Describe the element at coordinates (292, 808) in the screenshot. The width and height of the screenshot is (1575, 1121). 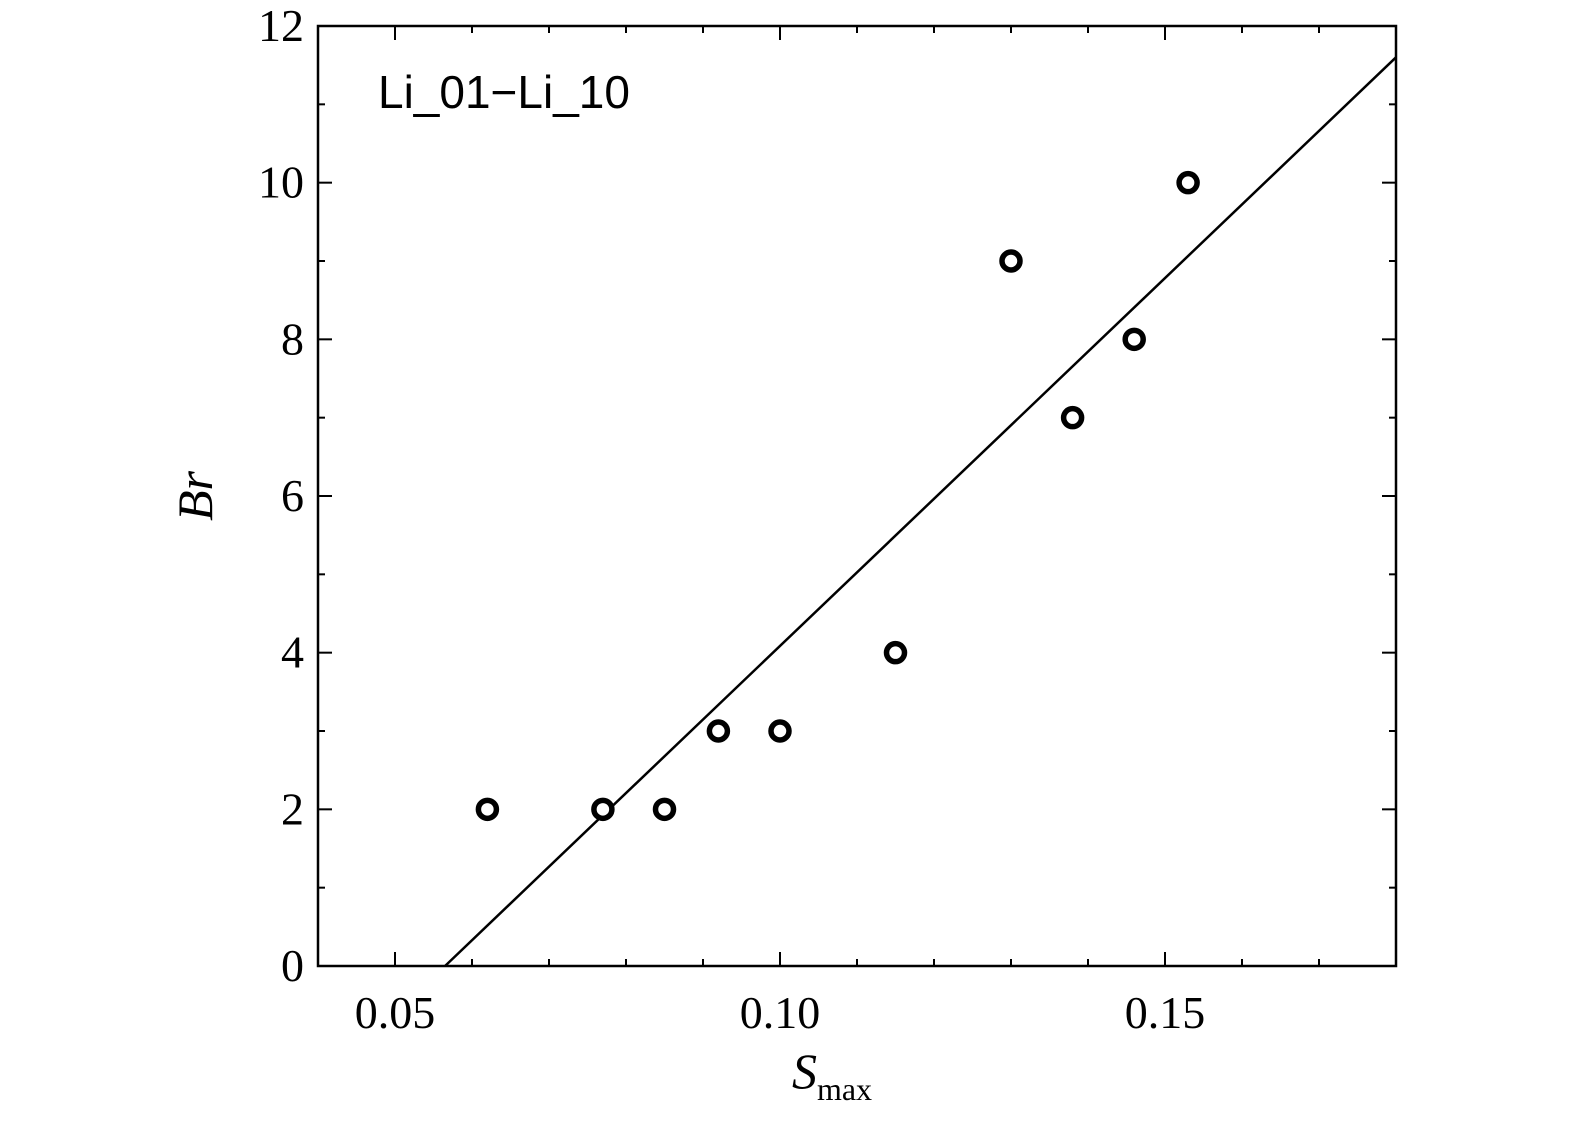
I see `y-tick-label: 2` at that location.